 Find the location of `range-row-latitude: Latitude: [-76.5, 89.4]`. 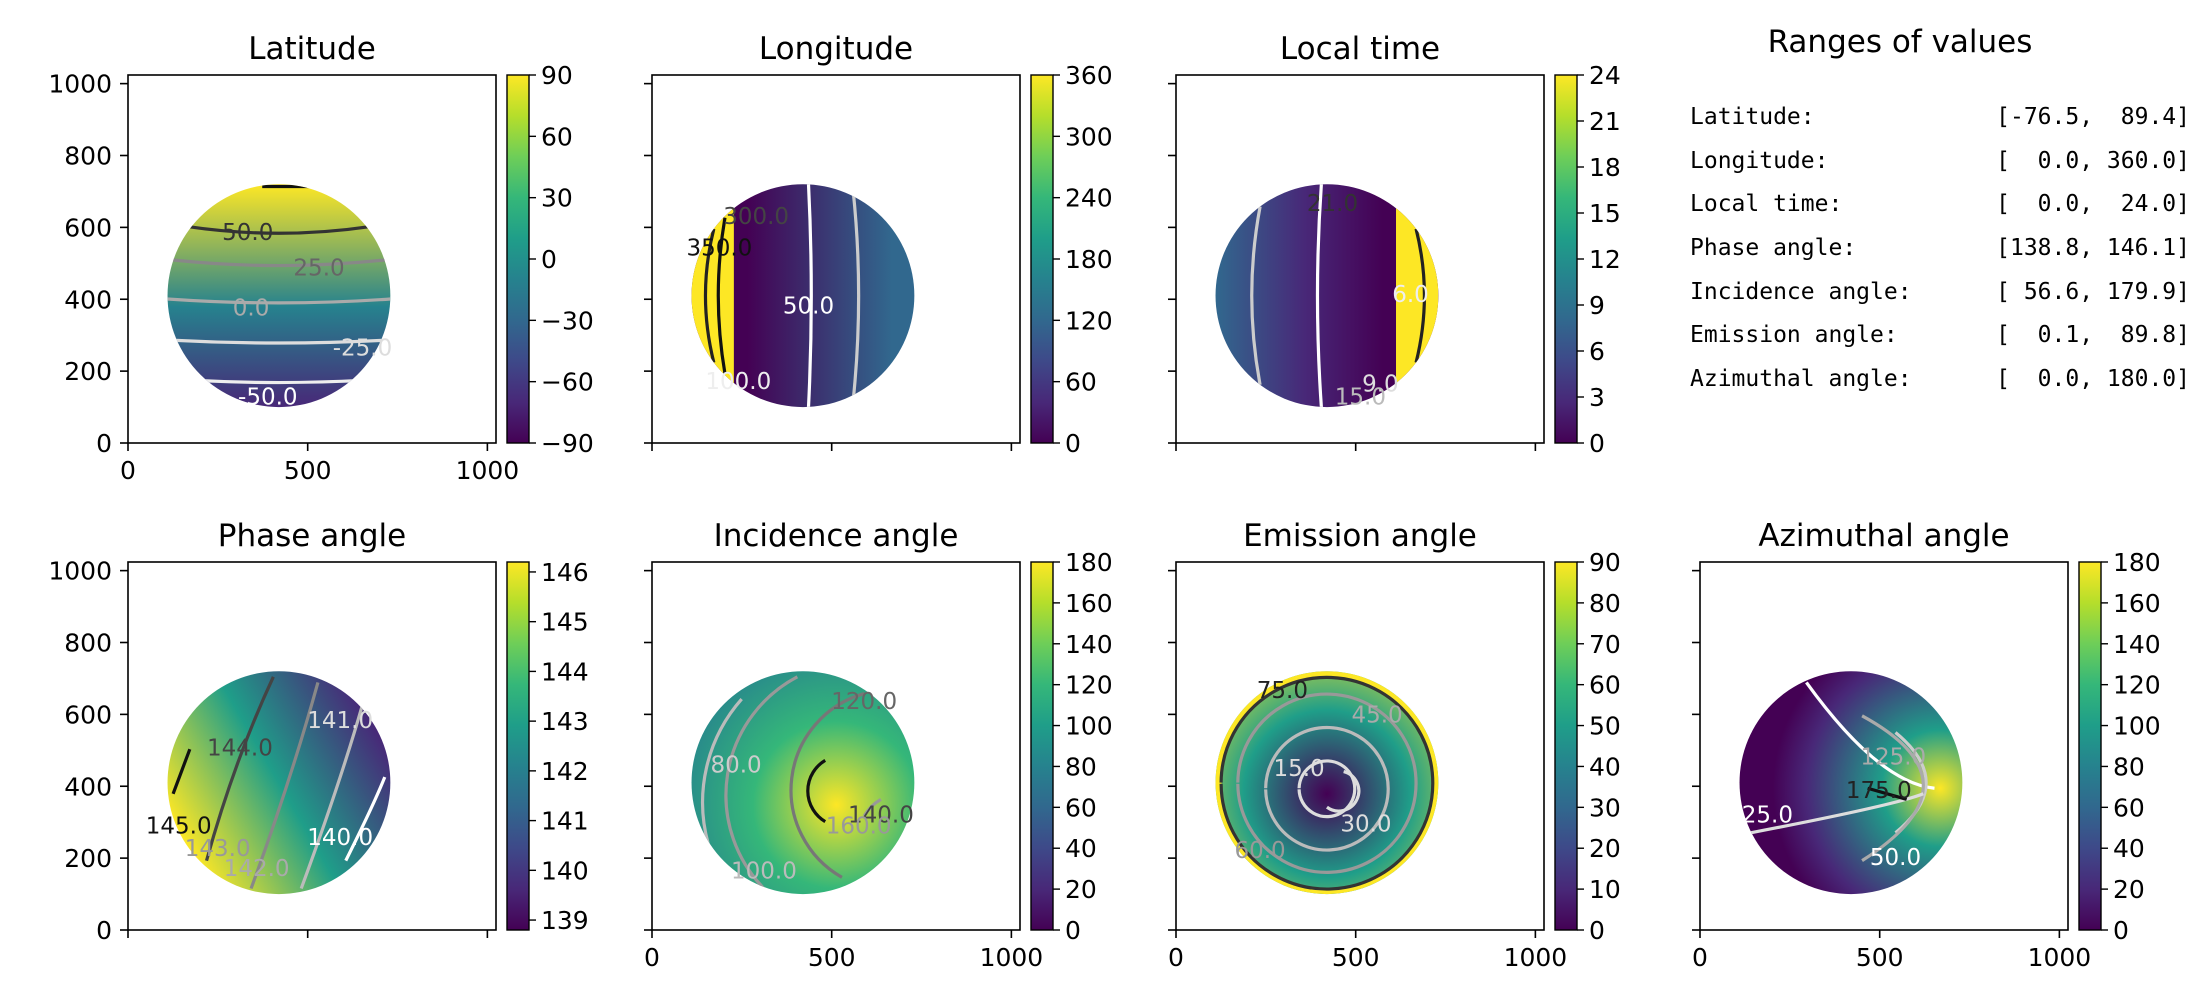

range-row-latitude: Latitude: [-76.5, 89.4] is located at coordinates (1940, 126).